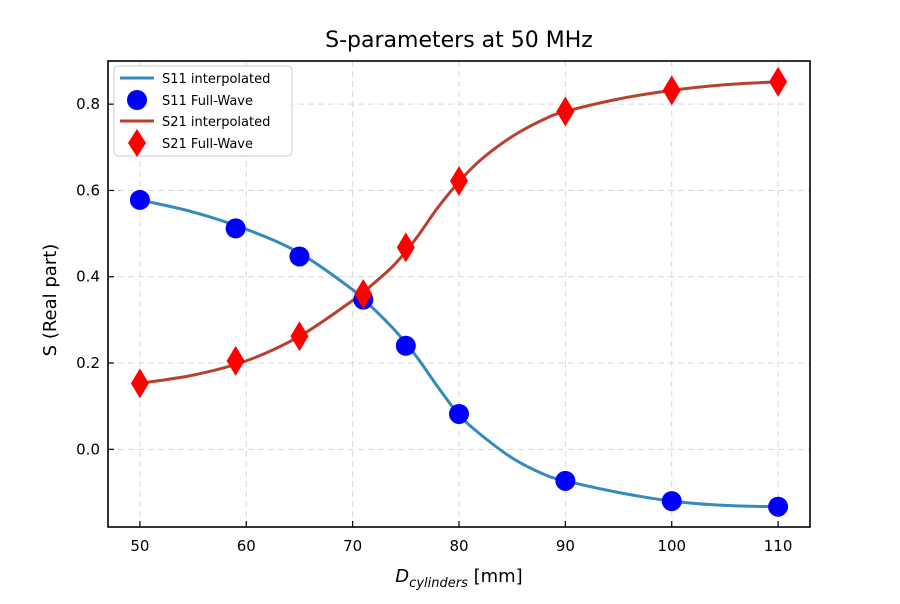 The width and height of the screenshot is (900, 604). Describe the element at coordinates (438, 583) in the screenshot. I see `x-axis-label-subscript: cylinders` at that location.